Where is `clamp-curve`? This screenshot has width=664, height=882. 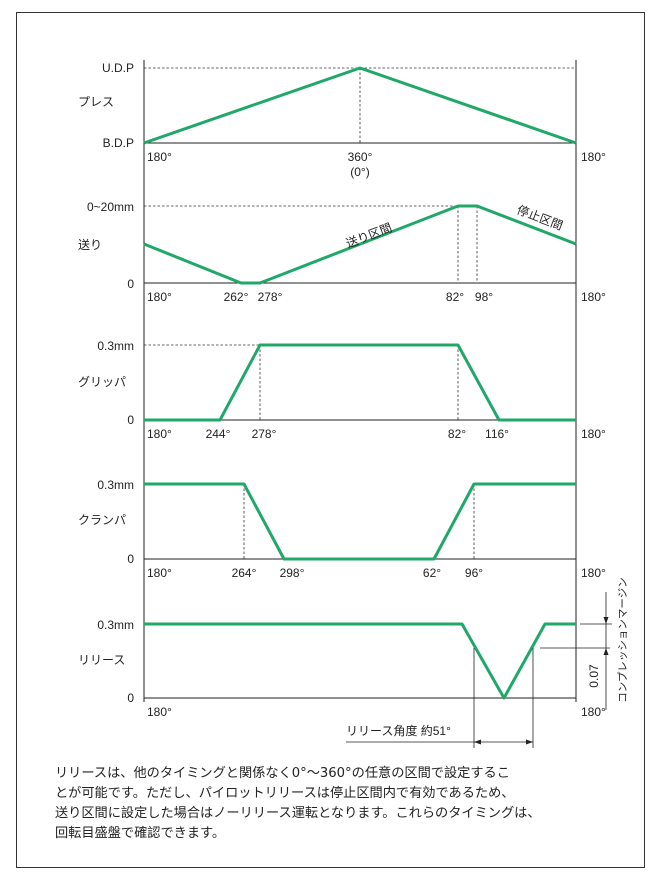 clamp-curve is located at coordinates (360, 521).